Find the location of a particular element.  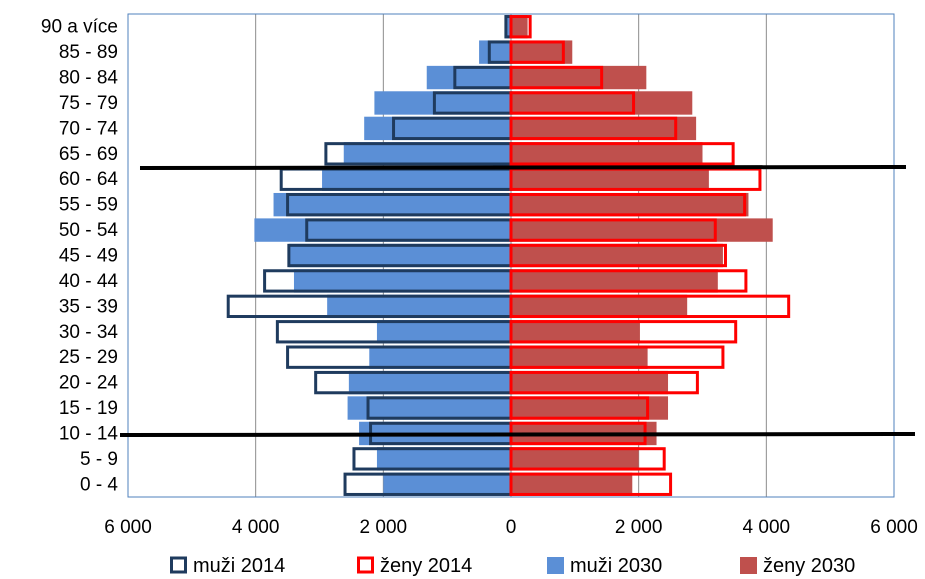

category-label-8: 40 - 44 is located at coordinates (89, 281).